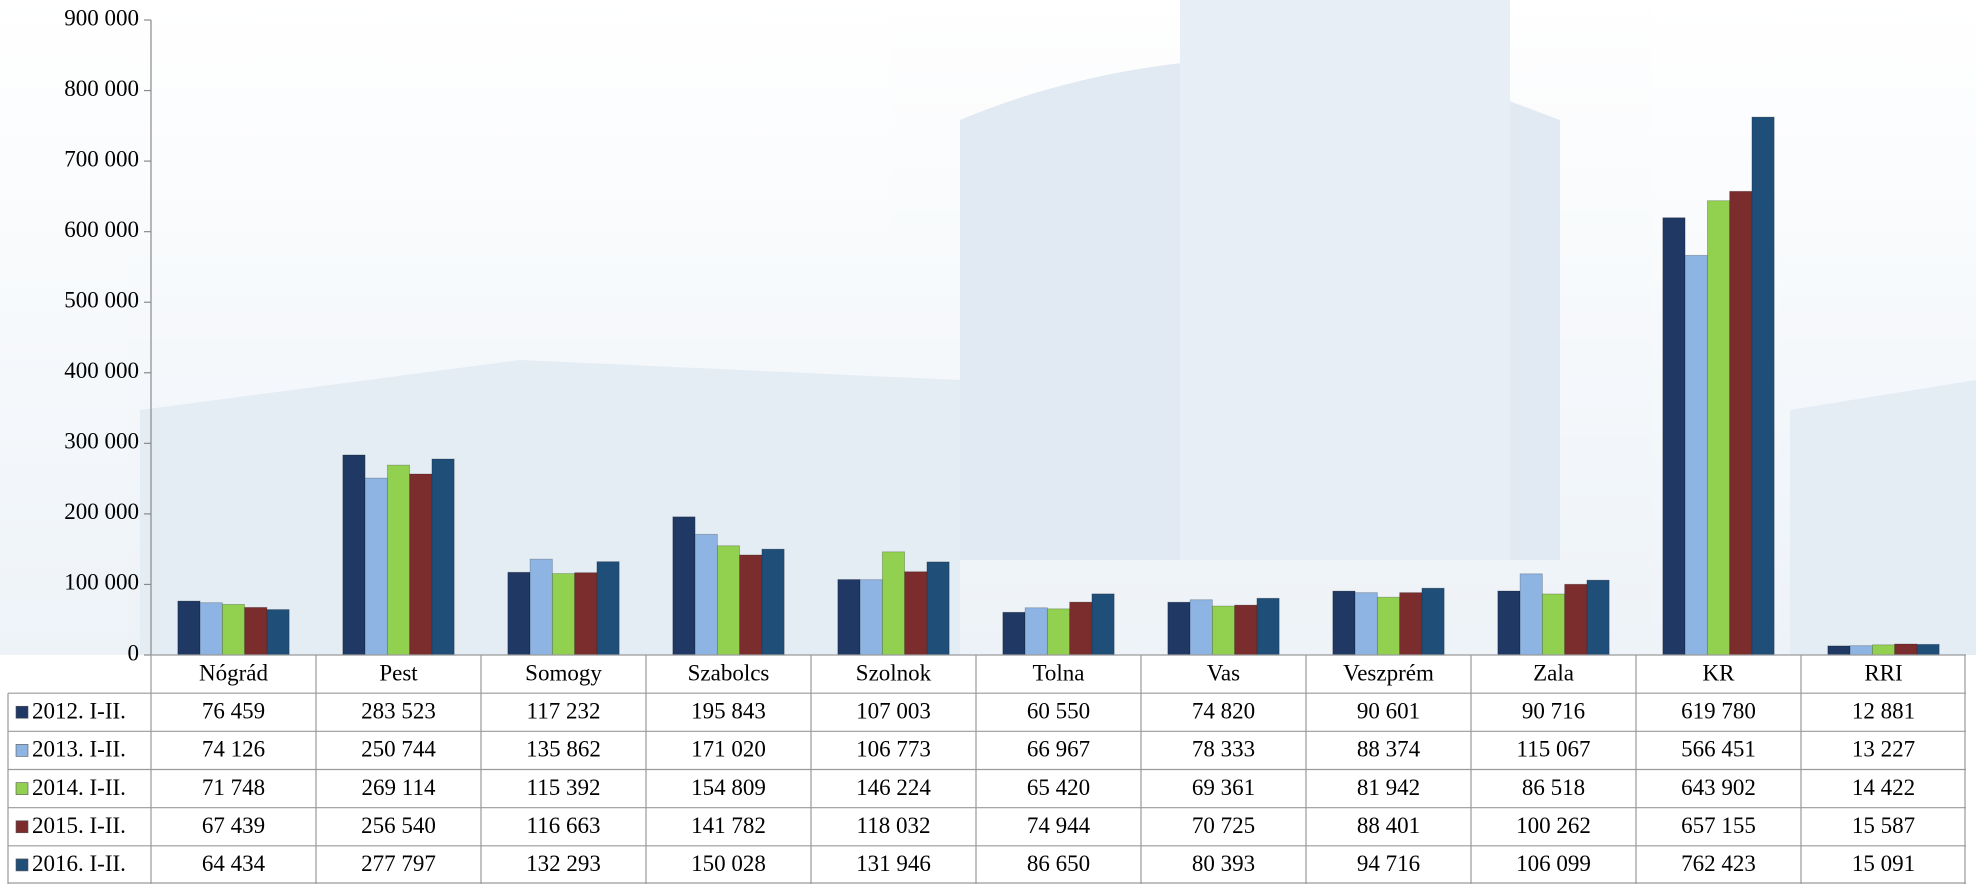 The height and width of the screenshot is (889, 1976). What do you see at coordinates (728, 863) in the screenshot?
I see `table-value: 150 028` at bounding box center [728, 863].